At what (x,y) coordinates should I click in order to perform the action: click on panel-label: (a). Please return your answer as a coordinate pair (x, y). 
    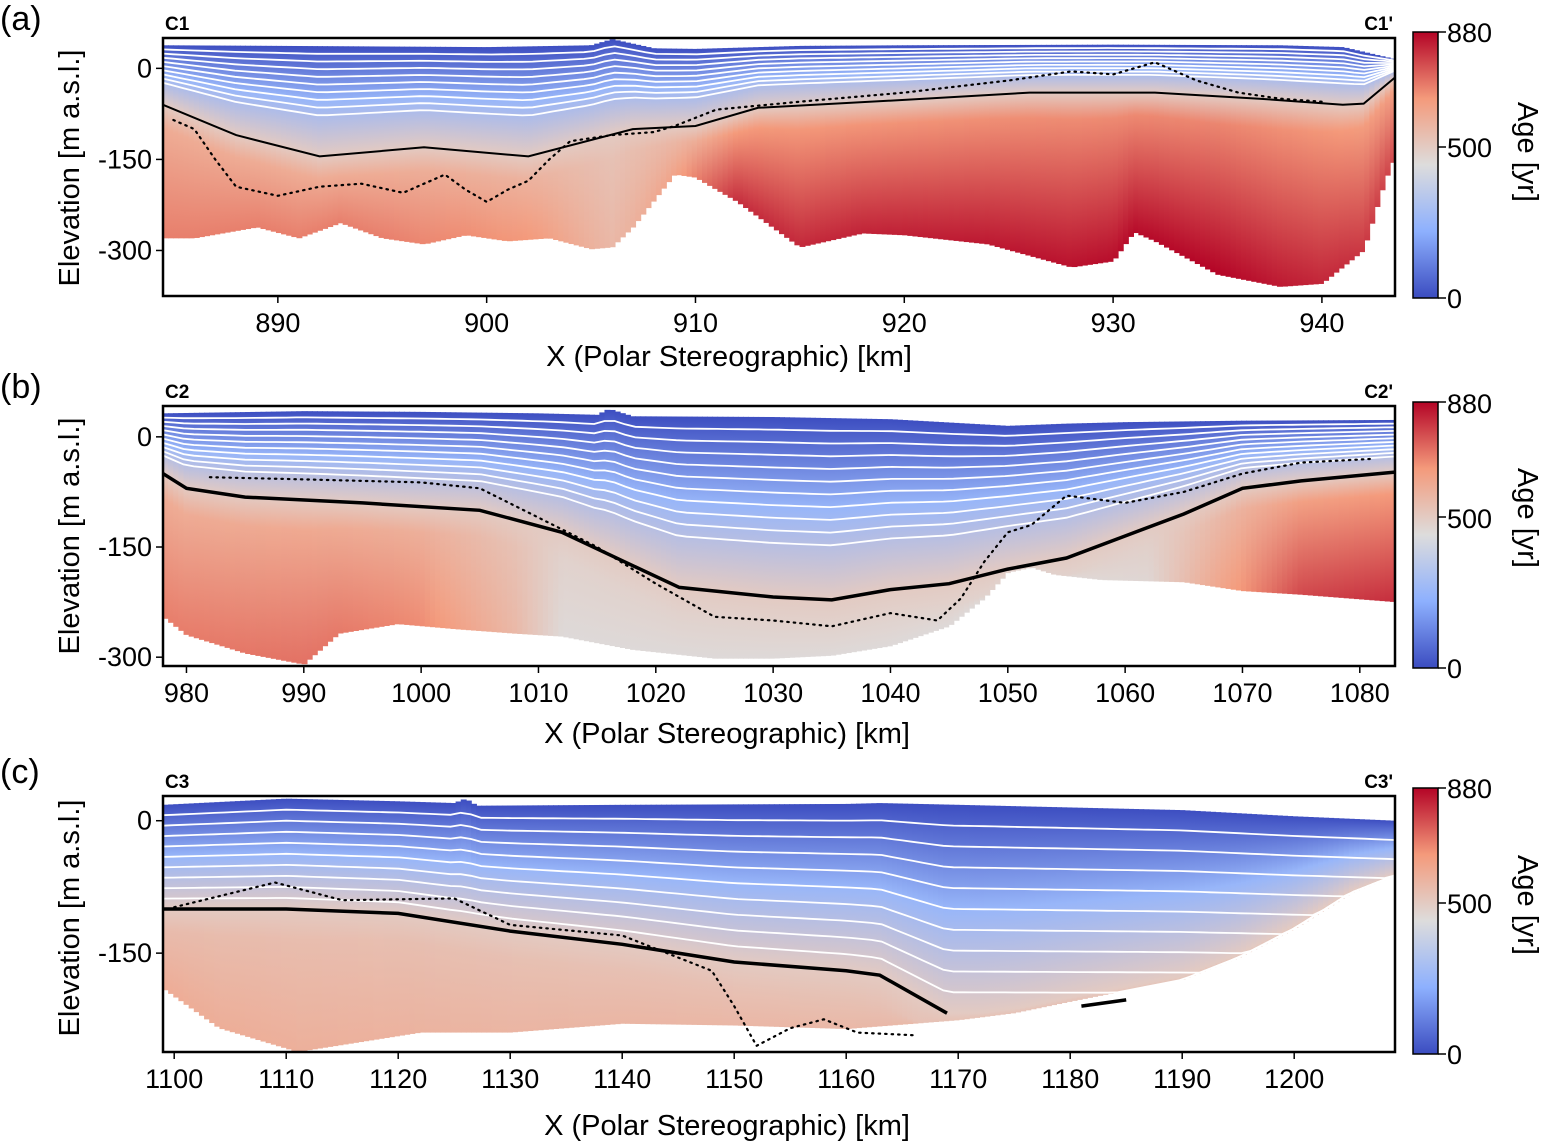
    Looking at the image, I should click on (21, 19).